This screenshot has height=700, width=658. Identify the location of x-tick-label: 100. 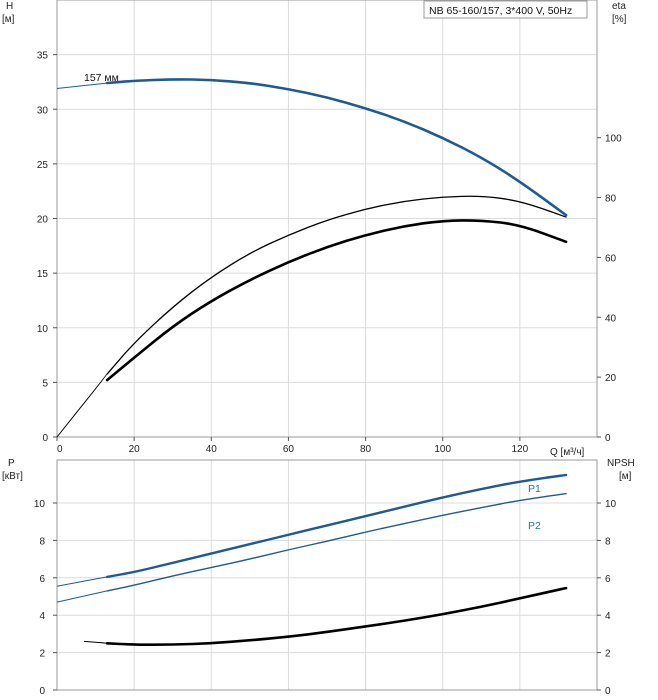
(442, 449).